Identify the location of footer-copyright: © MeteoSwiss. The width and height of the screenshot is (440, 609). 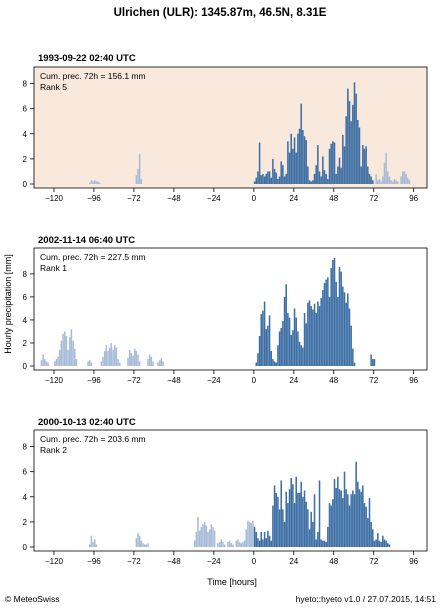
(32, 599).